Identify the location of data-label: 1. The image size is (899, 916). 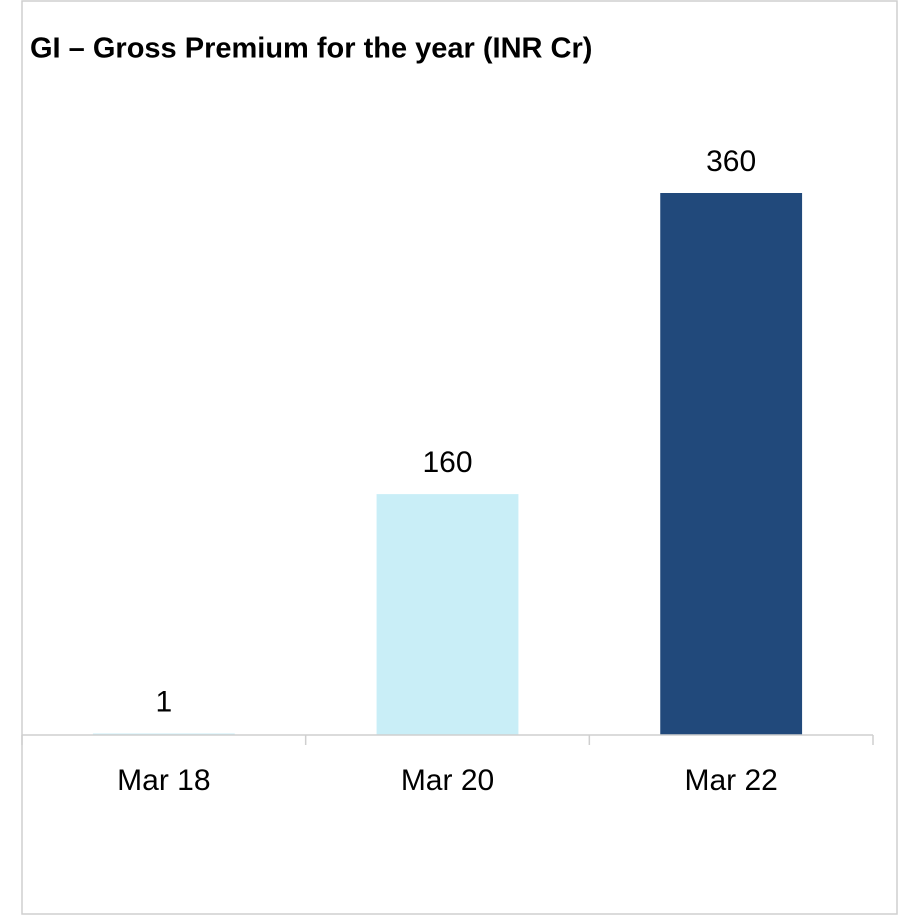
(163, 701).